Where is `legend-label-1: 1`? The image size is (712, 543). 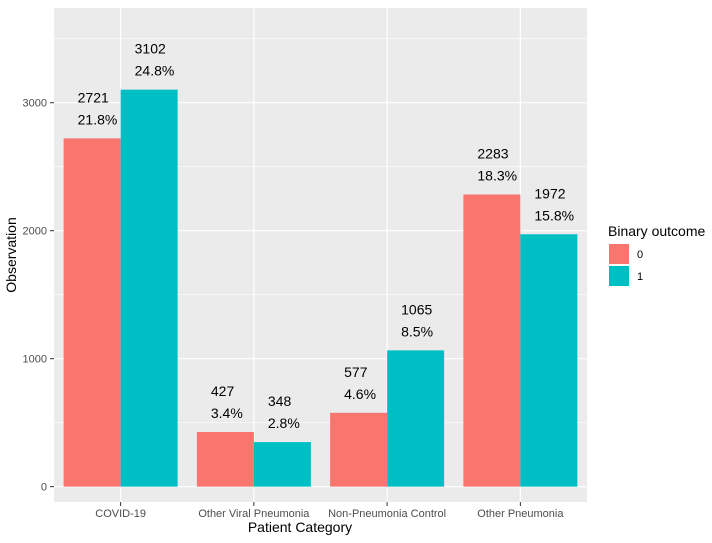
legend-label-1: 1 is located at coordinates (640, 277).